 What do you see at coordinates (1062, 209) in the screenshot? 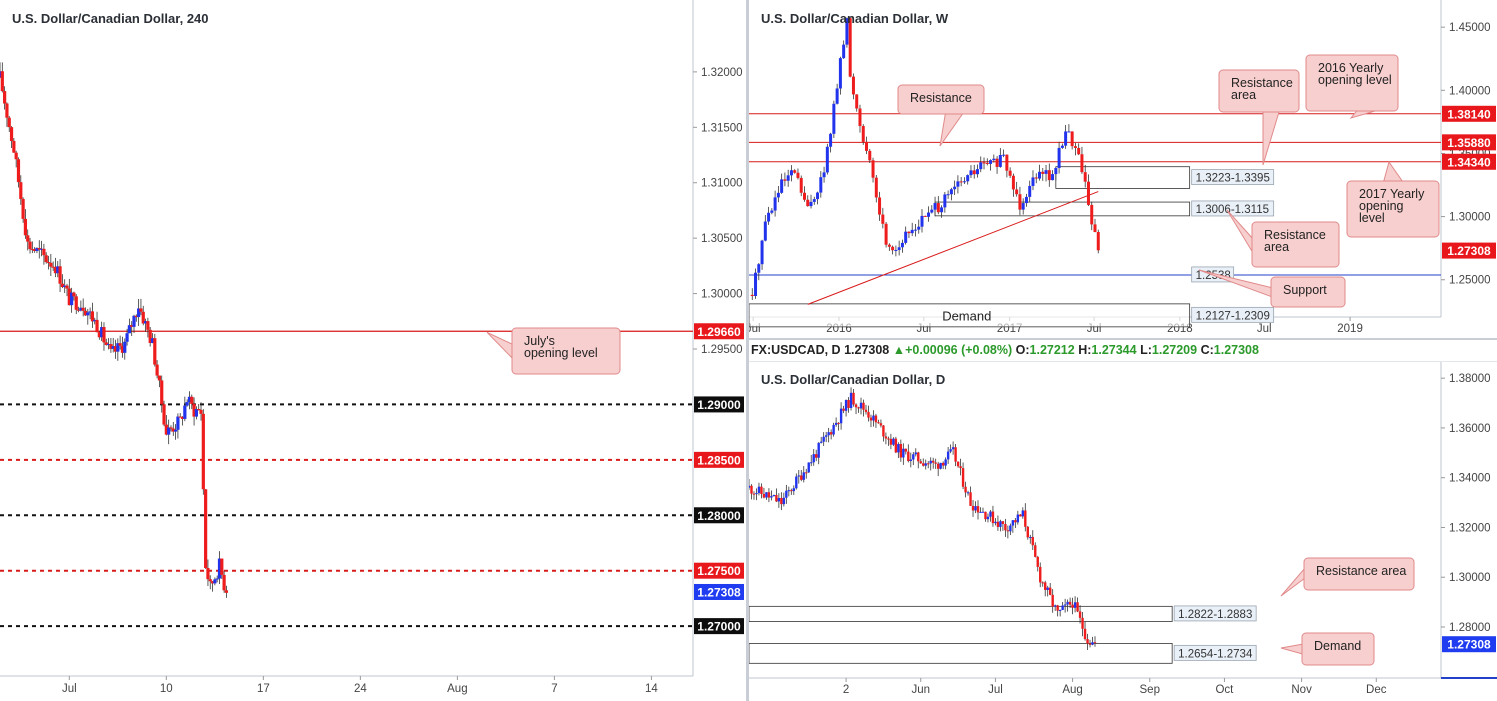
I see `weekly-zone` at bounding box center [1062, 209].